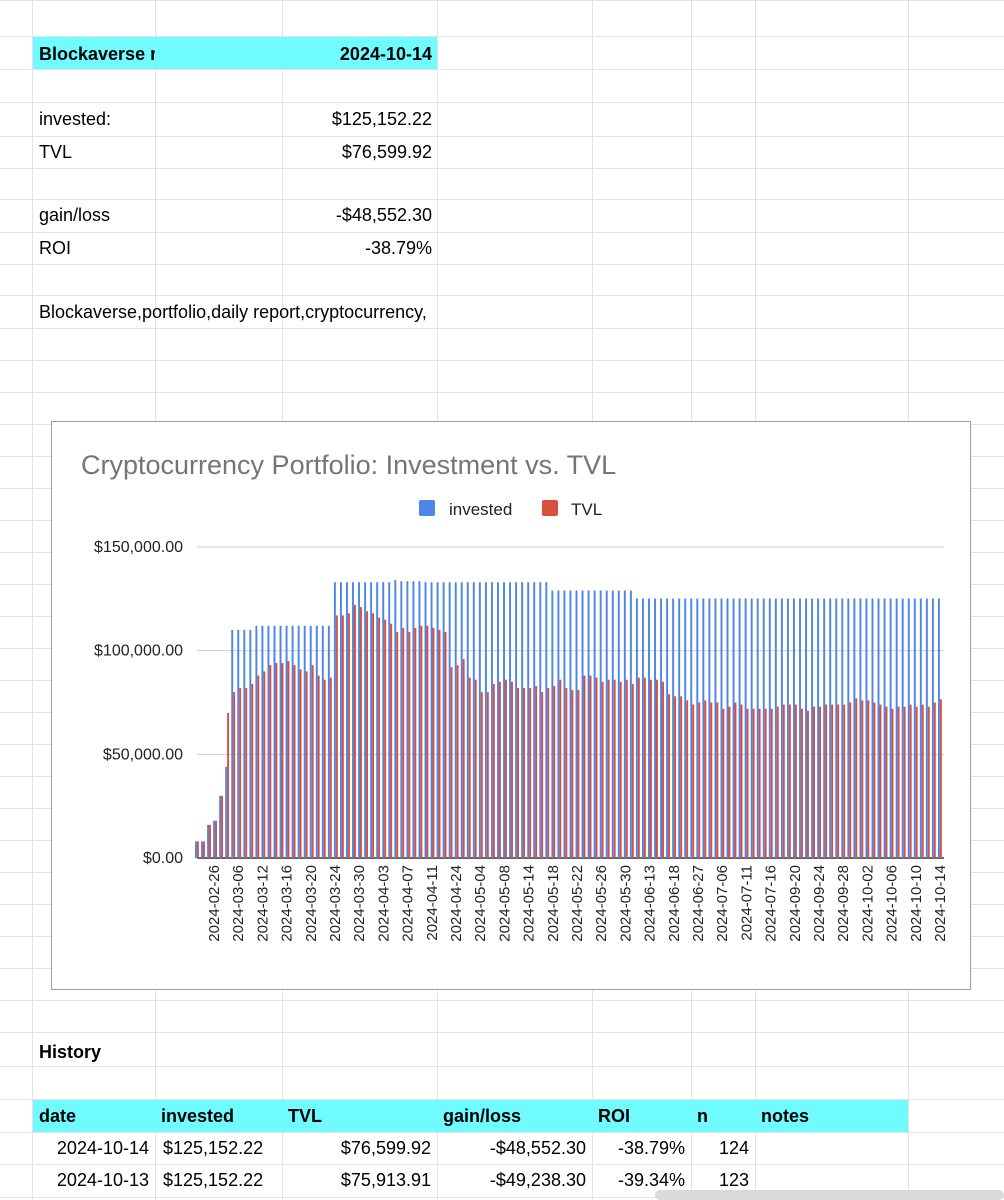  Describe the element at coordinates (385, 54) in the screenshot. I see `report-date: 2024-10-14` at that location.